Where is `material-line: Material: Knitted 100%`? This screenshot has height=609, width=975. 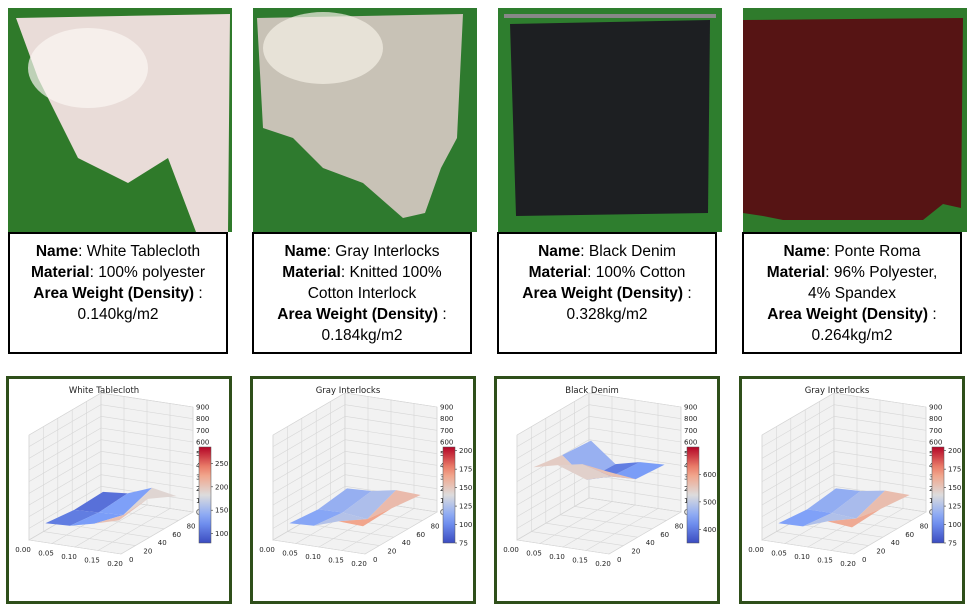
material-line: Material: Knitted 100% is located at coordinates (362, 272).